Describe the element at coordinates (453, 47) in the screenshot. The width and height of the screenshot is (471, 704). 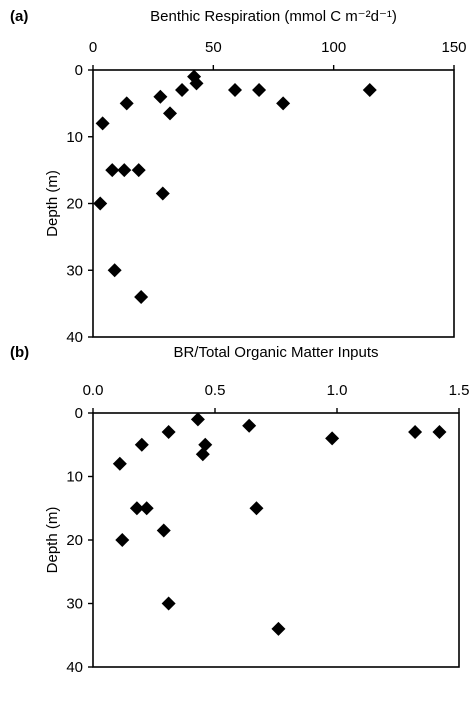
I see `x-tick-label: 150` at that location.